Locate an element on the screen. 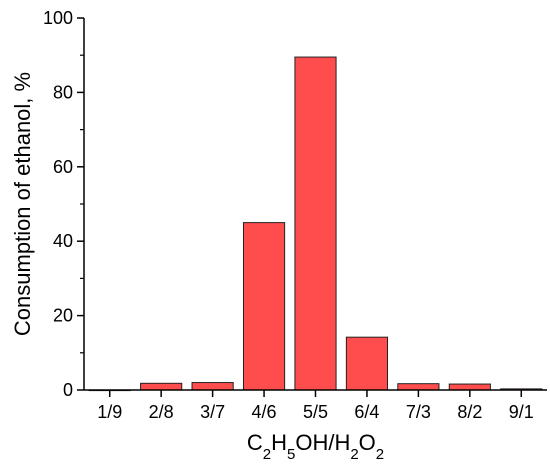  y-tick-label: 100 is located at coordinates (58, 18).